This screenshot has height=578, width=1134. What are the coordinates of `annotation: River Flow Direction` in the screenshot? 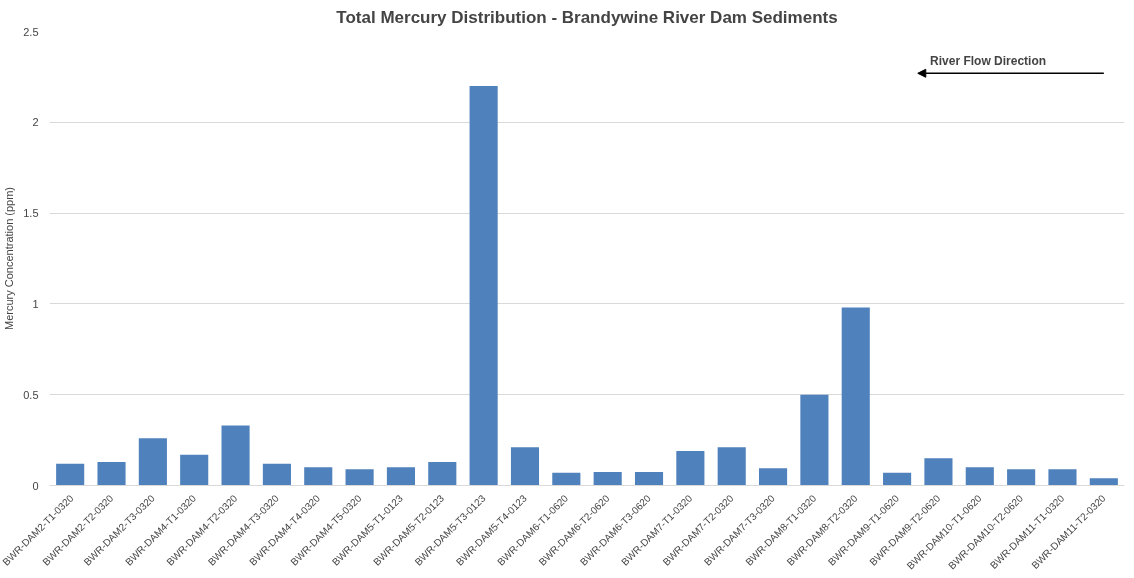 It's located at (988, 60).